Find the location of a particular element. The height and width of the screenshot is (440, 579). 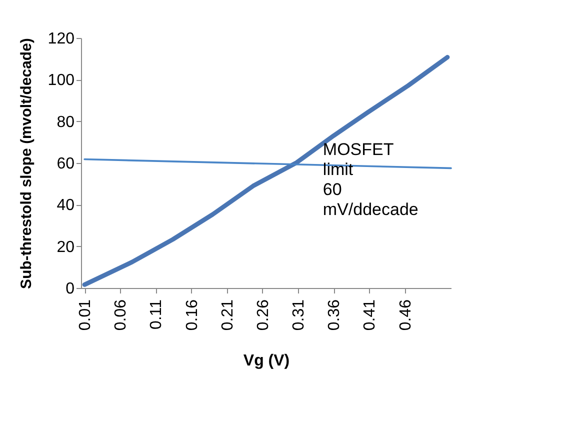

x-axis-title: Vg (V) is located at coordinates (266, 361).